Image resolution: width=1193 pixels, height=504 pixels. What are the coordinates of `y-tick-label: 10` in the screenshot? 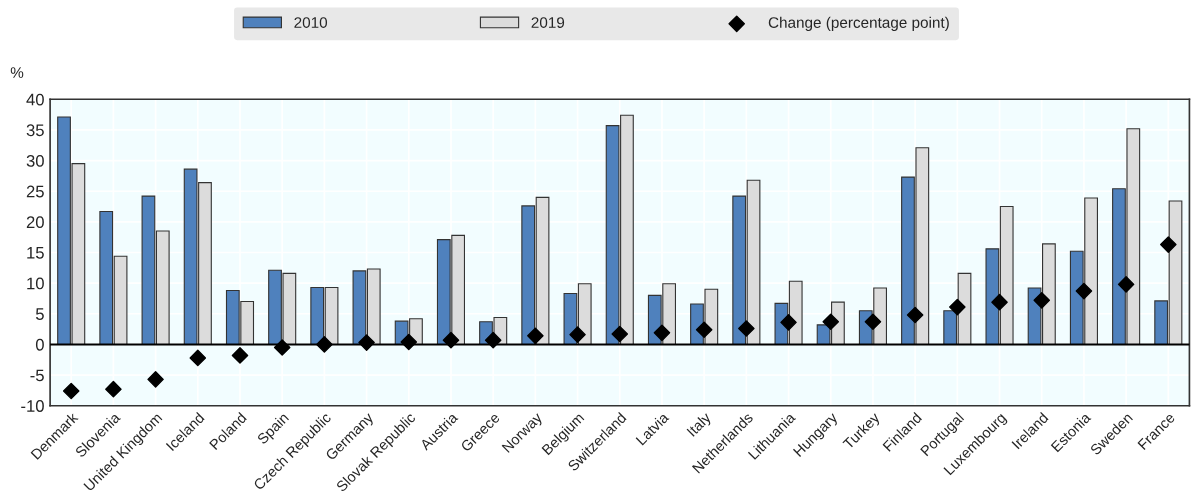 It's located at (35, 283).